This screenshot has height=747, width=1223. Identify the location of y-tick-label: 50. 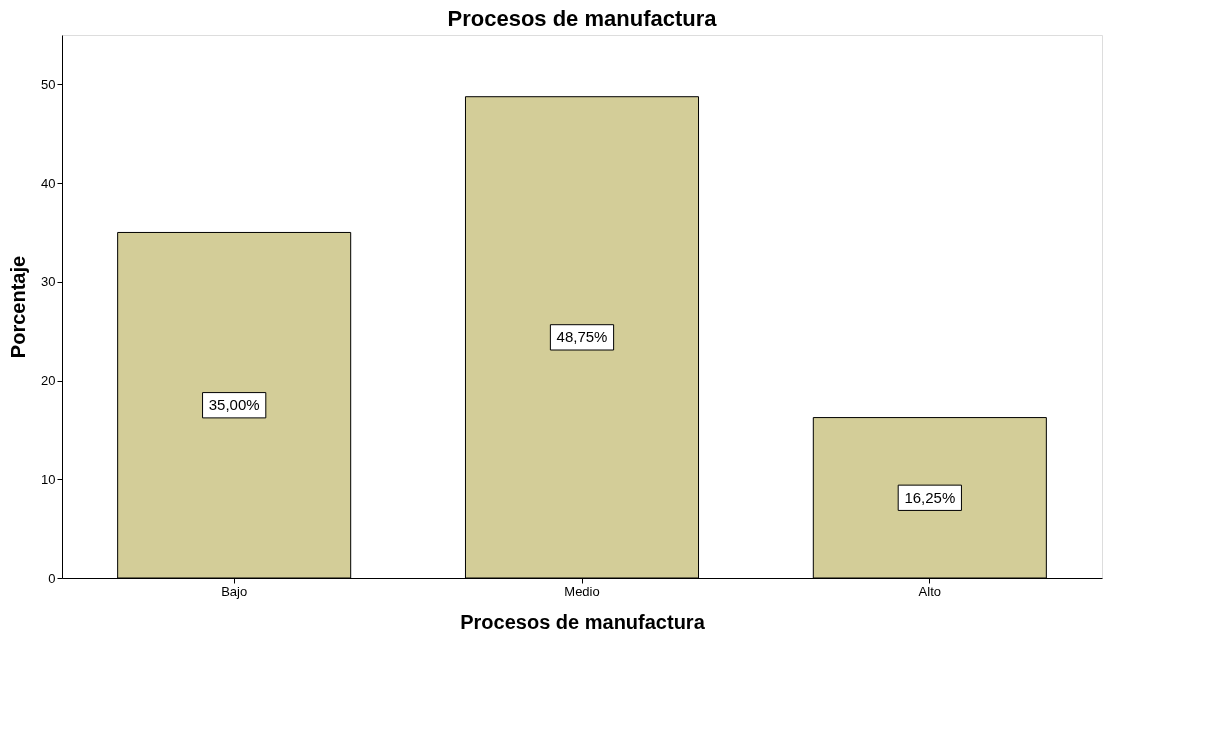
(48, 84).